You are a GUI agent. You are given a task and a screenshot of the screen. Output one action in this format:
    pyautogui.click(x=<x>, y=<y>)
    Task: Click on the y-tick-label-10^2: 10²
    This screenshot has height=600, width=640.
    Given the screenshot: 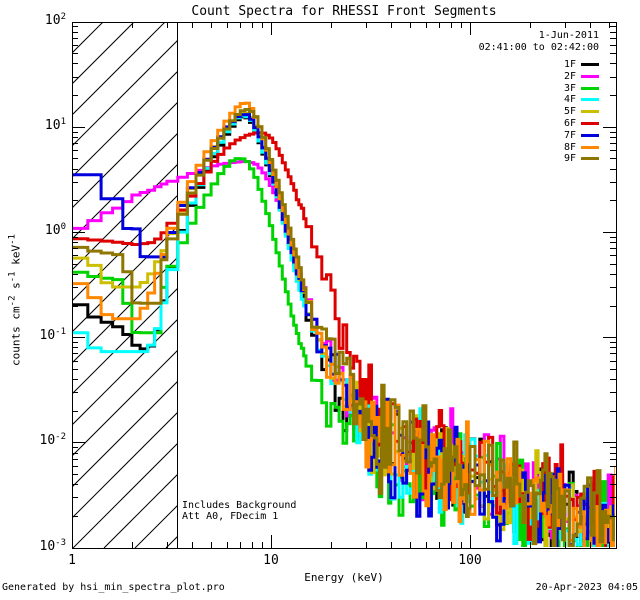 What is the action you would take?
    pyautogui.click(x=55, y=19)
    